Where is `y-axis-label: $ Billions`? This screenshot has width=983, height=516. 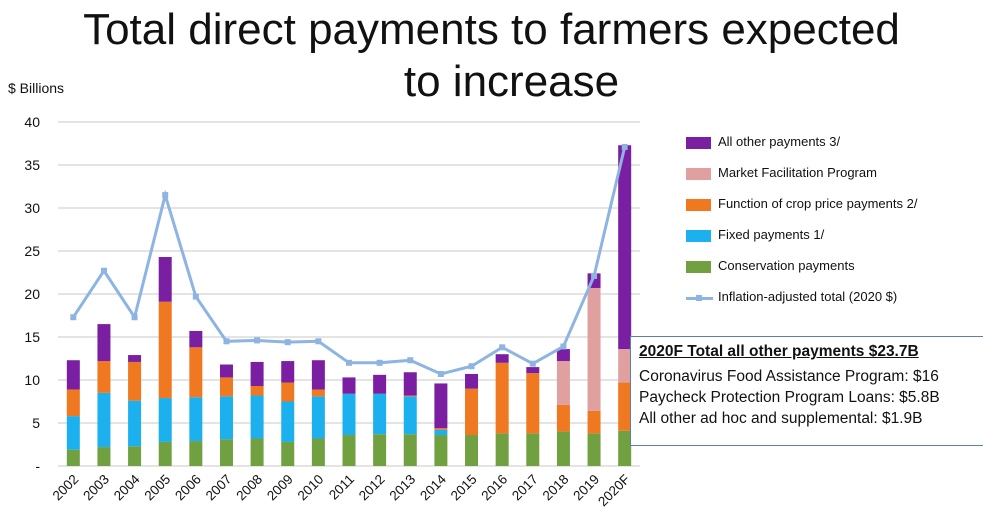 y-axis-label: $ Billions is located at coordinates (36, 88).